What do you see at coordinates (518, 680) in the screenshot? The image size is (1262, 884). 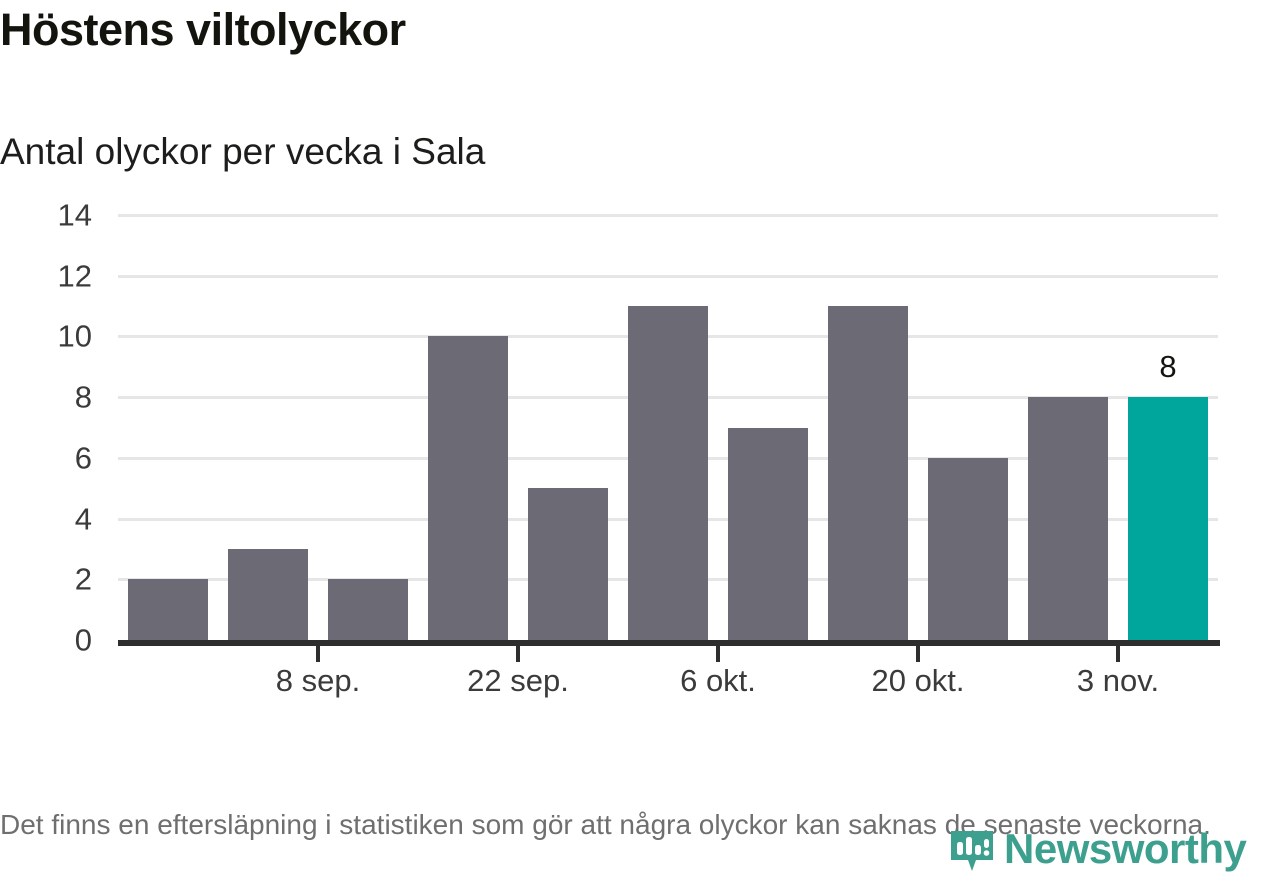 I see `x-axis-tick-label: 22 sep.` at bounding box center [518, 680].